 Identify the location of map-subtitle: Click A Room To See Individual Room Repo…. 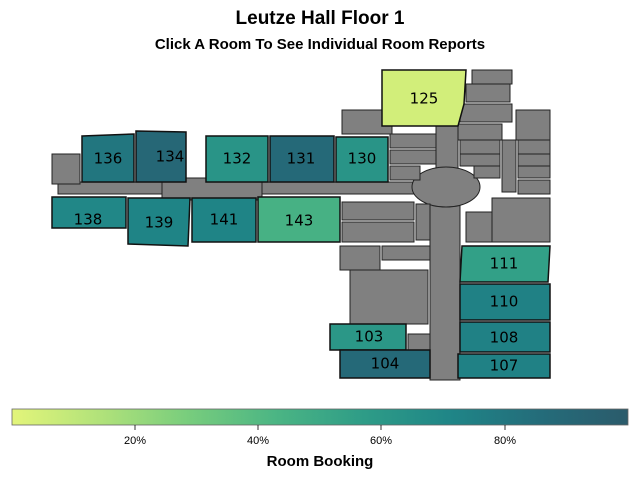
(320, 44).